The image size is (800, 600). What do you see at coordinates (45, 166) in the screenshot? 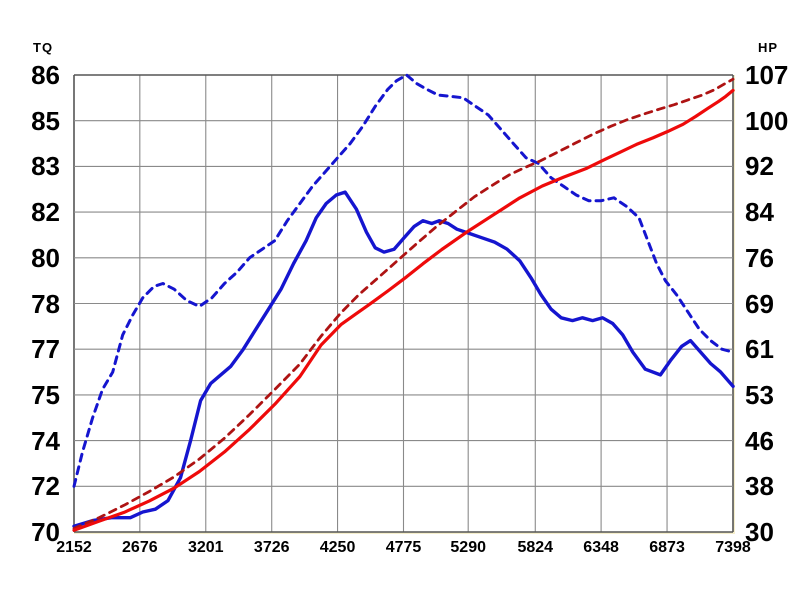
I see `left-axis-tick: 83` at bounding box center [45, 166].